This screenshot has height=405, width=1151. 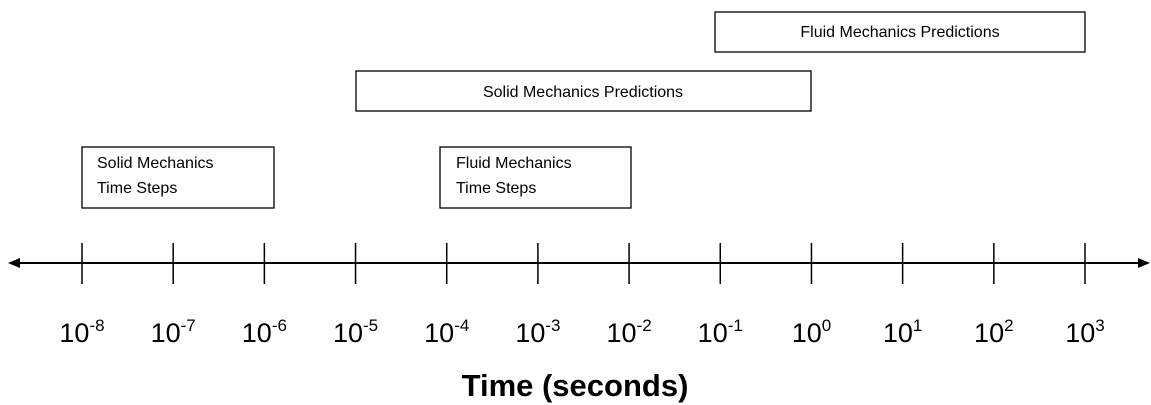 I want to click on tick-label: 10⁻⁸, so click(x=81, y=332).